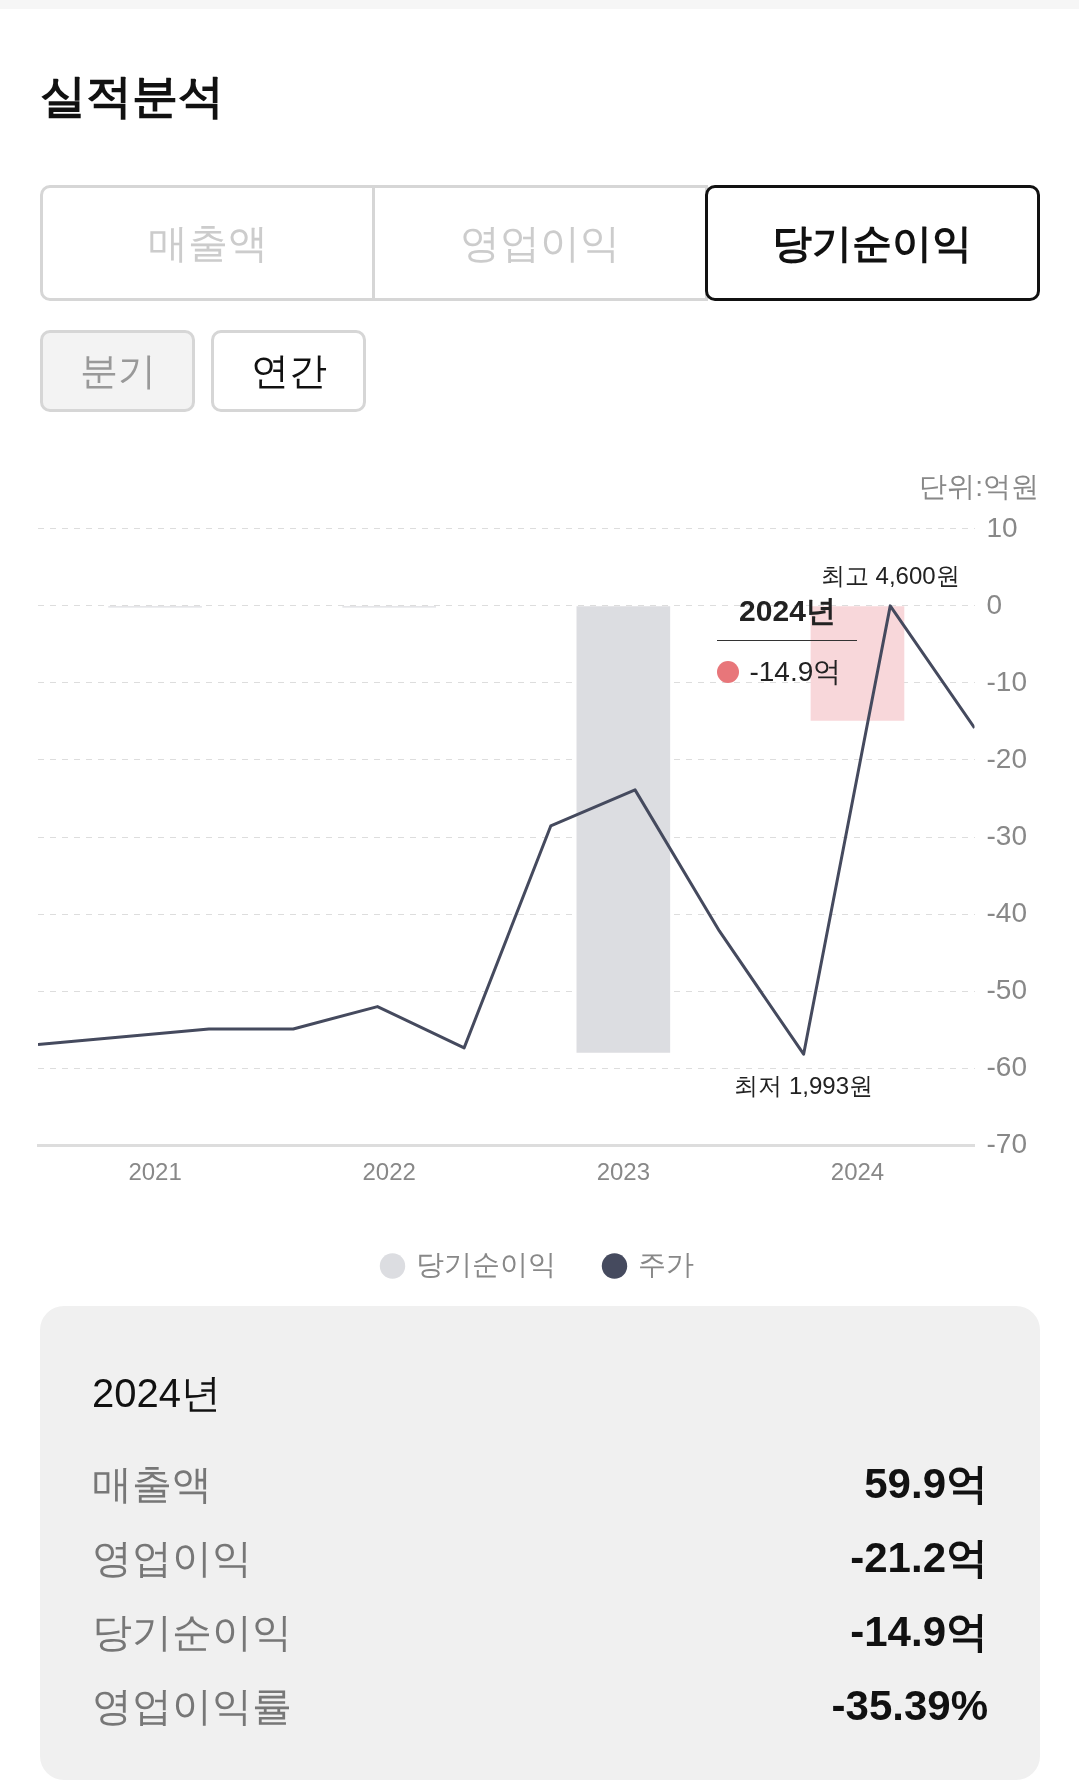 The height and width of the screenshot is (1786, 1079). What do you see at coordinates (1006, 758) in the screenshot?
I see `y-tick-label: -20` at bounding box center [1006, 758].